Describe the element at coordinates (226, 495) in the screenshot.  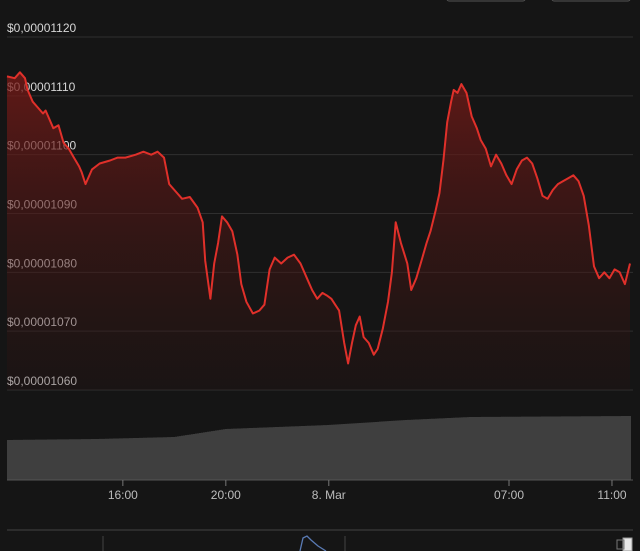
I see `x-tick-label: 20:00` at that location.